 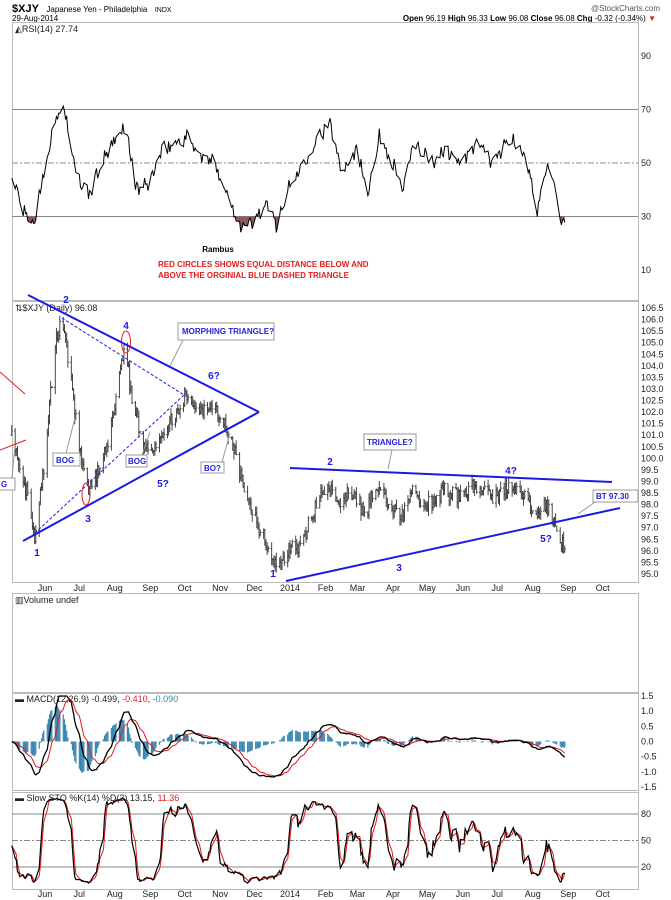 I want to click on price-y-tick: 103.0, so click(x=652, y=389).